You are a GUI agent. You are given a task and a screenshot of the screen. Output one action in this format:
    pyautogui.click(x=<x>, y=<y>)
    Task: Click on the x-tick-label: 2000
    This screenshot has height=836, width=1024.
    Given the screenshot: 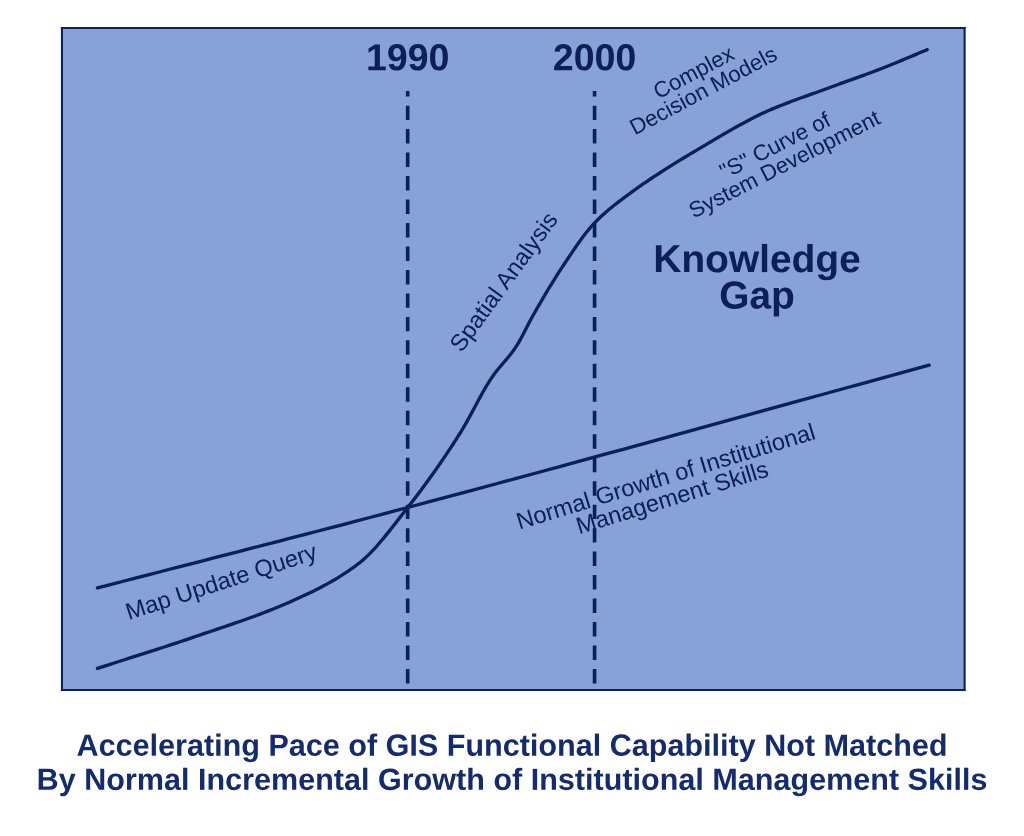 What is the action you would take?
    pyautogui.click(x=594, y=57)
    